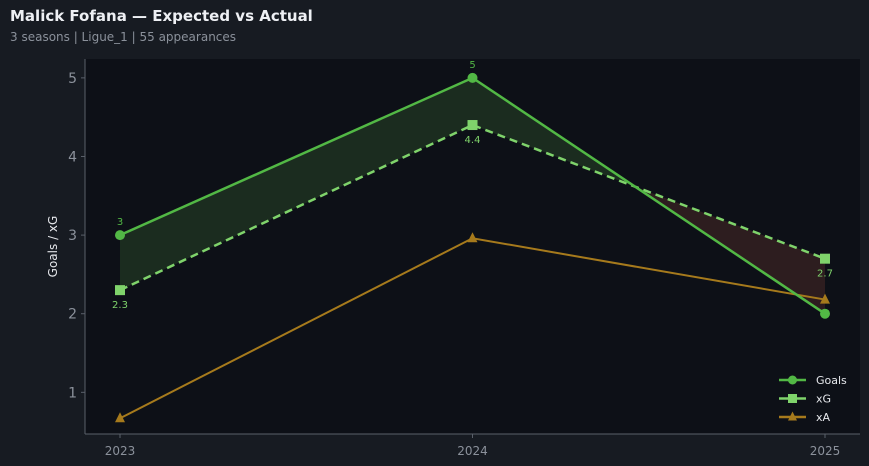  Describe the element at coordinates (823, 417) in the screenshot. I see `legend-xa-label: xA` at that location.